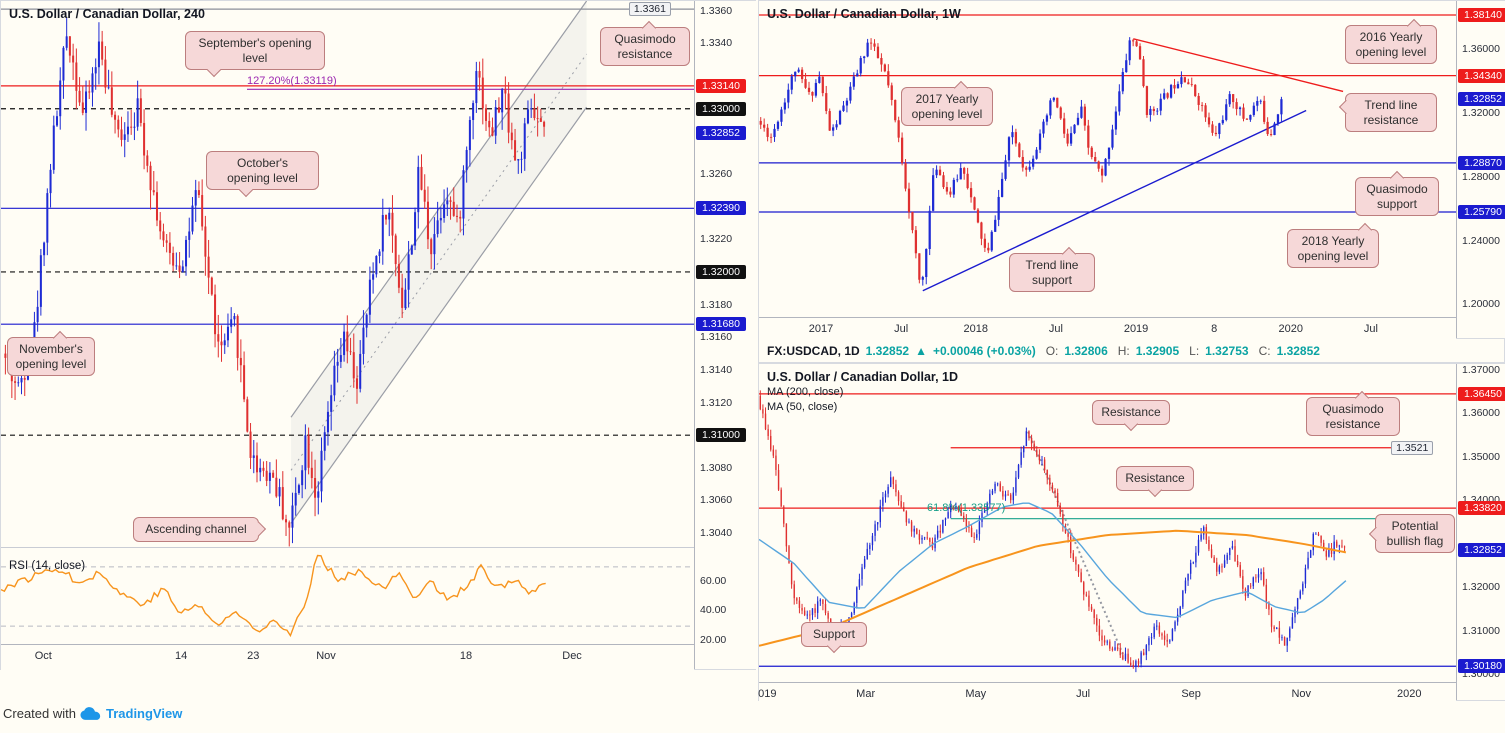 This screenshot has width=1505, height=733. Describe the element at coordinates (466, 656) in the screenshot. I see `x-axis-label: 18` at that location.